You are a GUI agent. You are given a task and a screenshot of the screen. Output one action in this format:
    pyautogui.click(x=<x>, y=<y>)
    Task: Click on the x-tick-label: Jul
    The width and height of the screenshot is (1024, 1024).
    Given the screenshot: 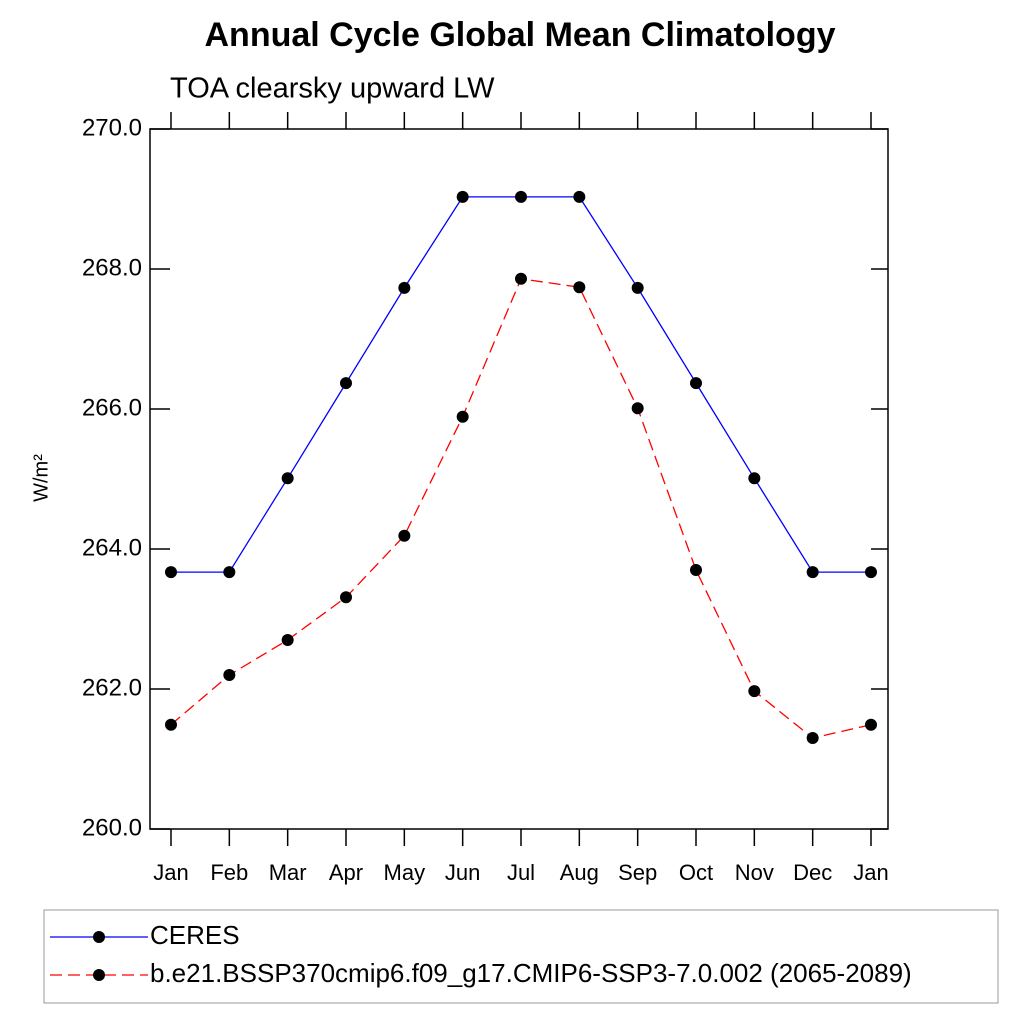 What is the action you would take?
    pyautogui.click(x=521, y=872)
    